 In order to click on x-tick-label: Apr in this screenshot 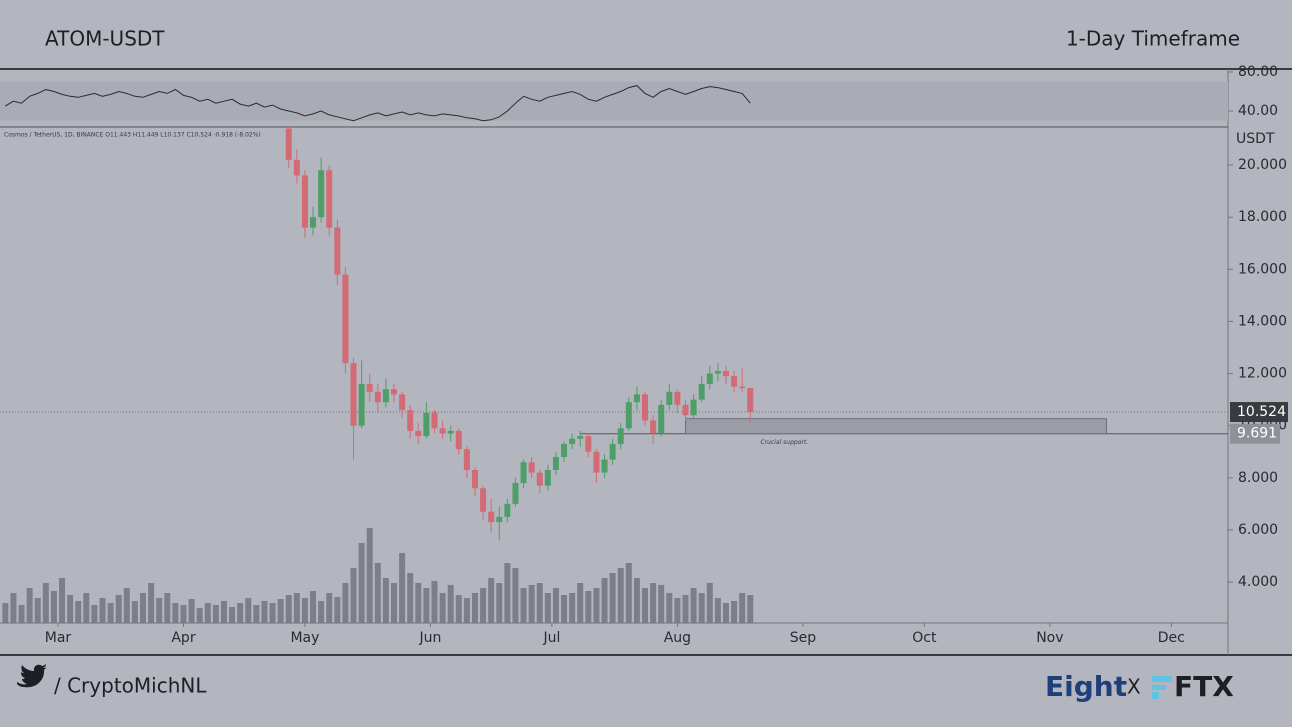, I will do `click(183, 638)`.